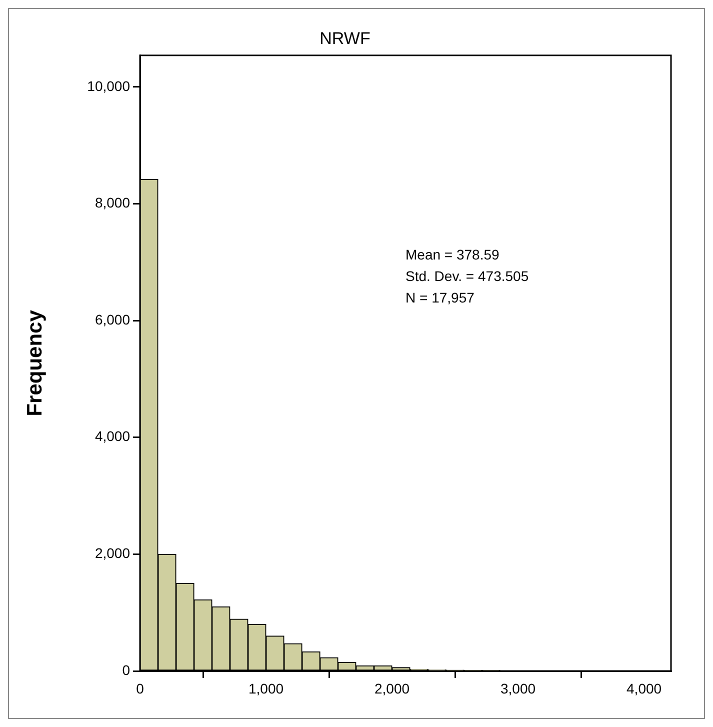 The image size is (713, 727). What do you see at coordinates (518, 688) in the screenshot?
I see `x-tick-label: 3,000` at bounding box center [518, 688].